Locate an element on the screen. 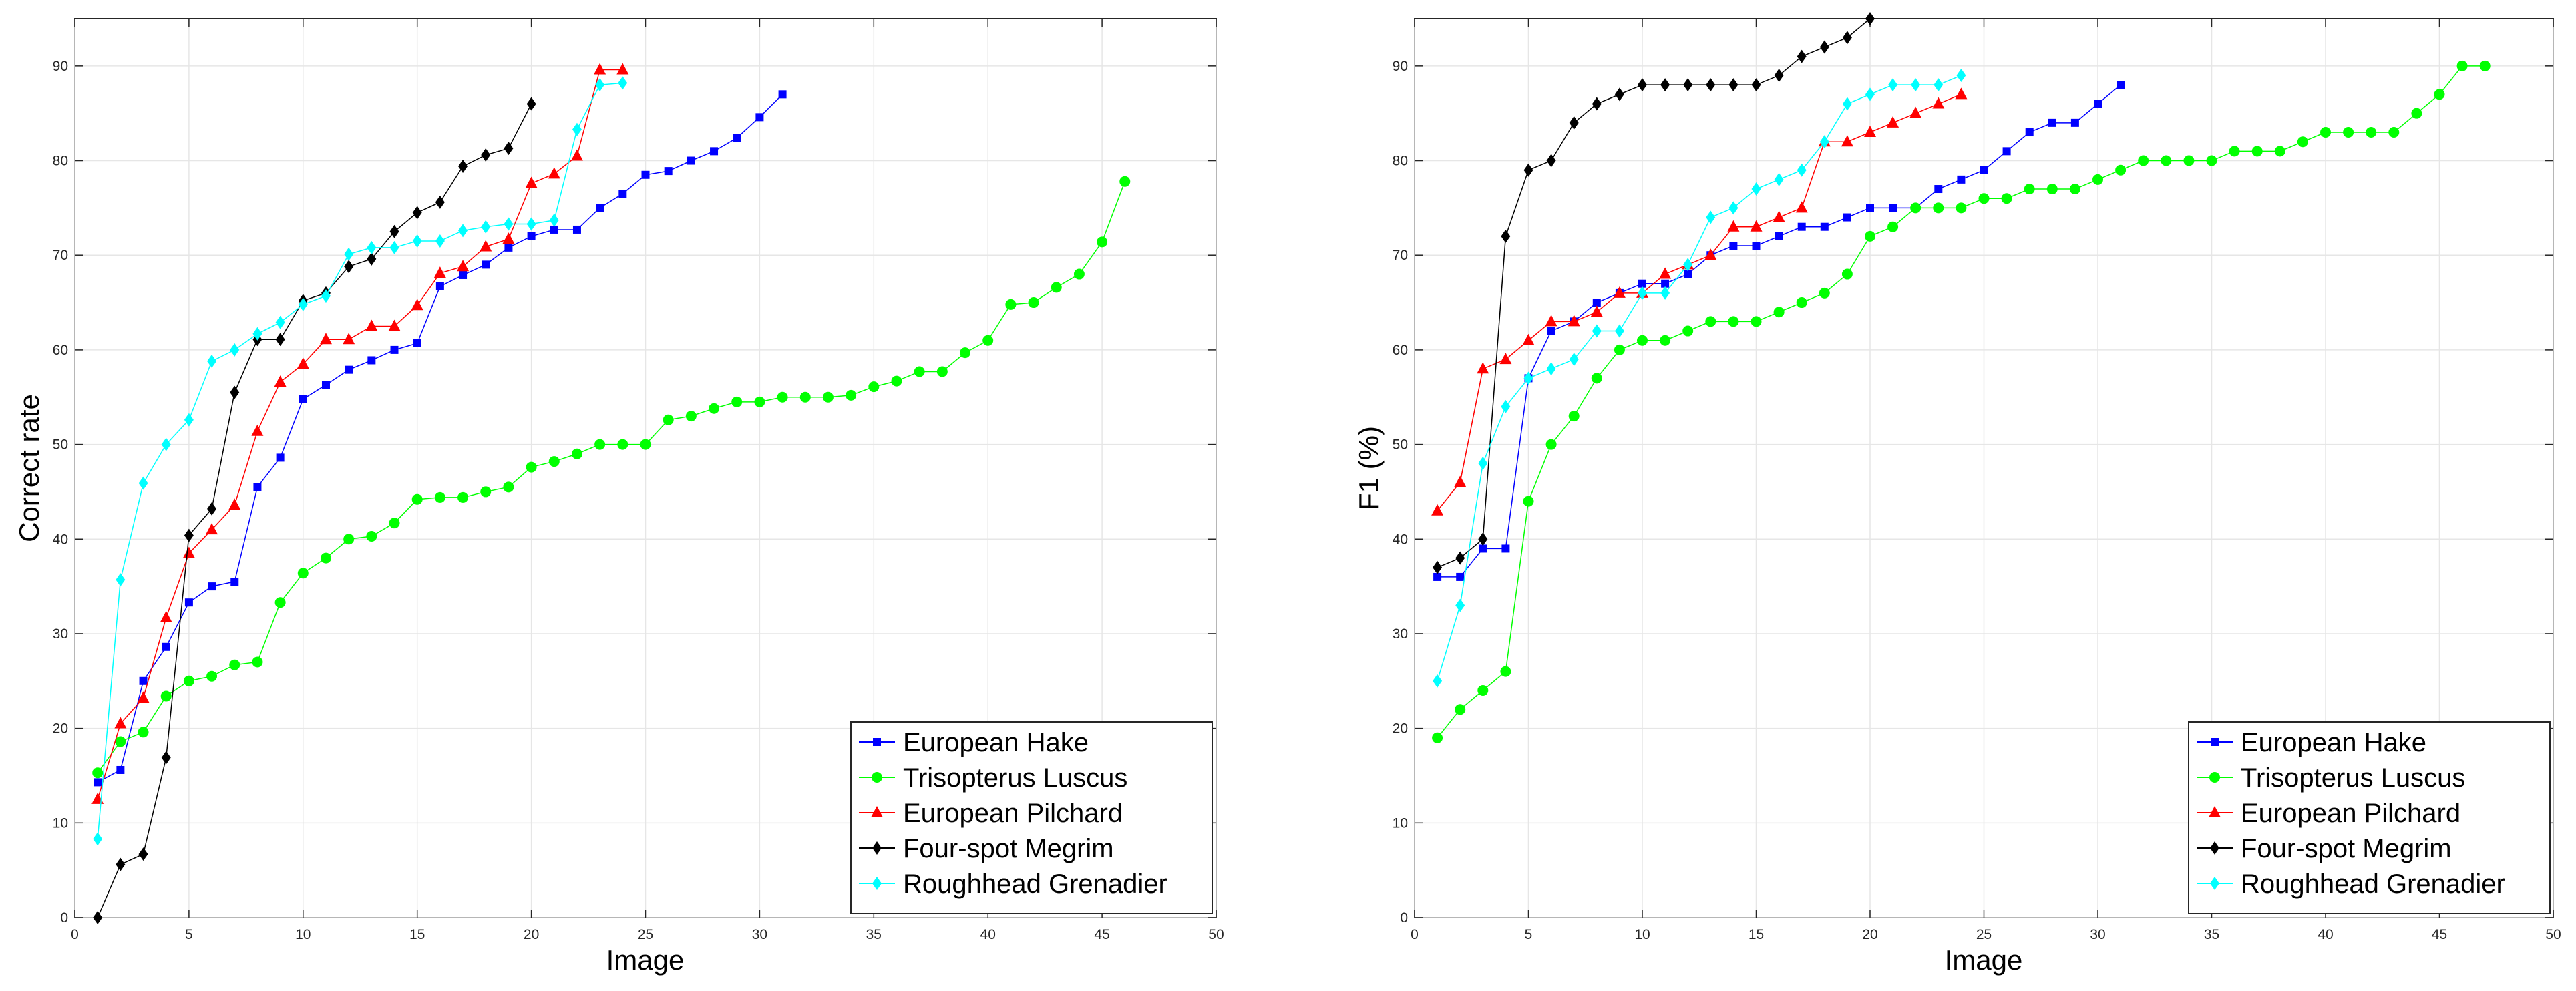  right-legend-label: Four-spot Megrim is located at coordinates (2346, 848).